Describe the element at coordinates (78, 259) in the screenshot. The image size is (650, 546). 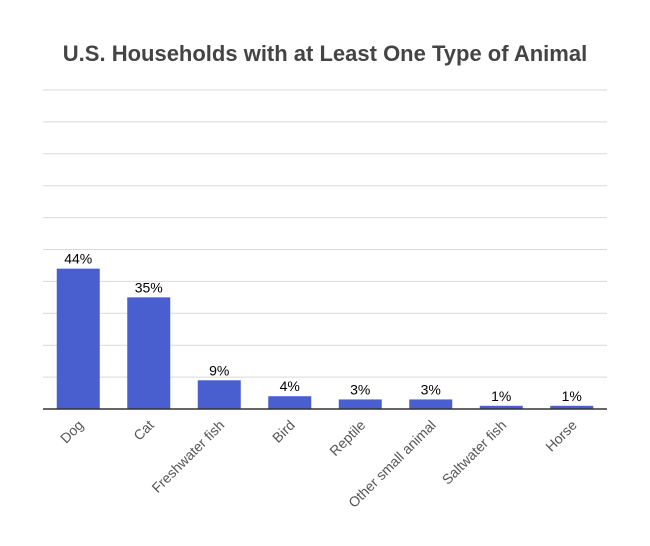
I see `data-label: 44%` at that location.